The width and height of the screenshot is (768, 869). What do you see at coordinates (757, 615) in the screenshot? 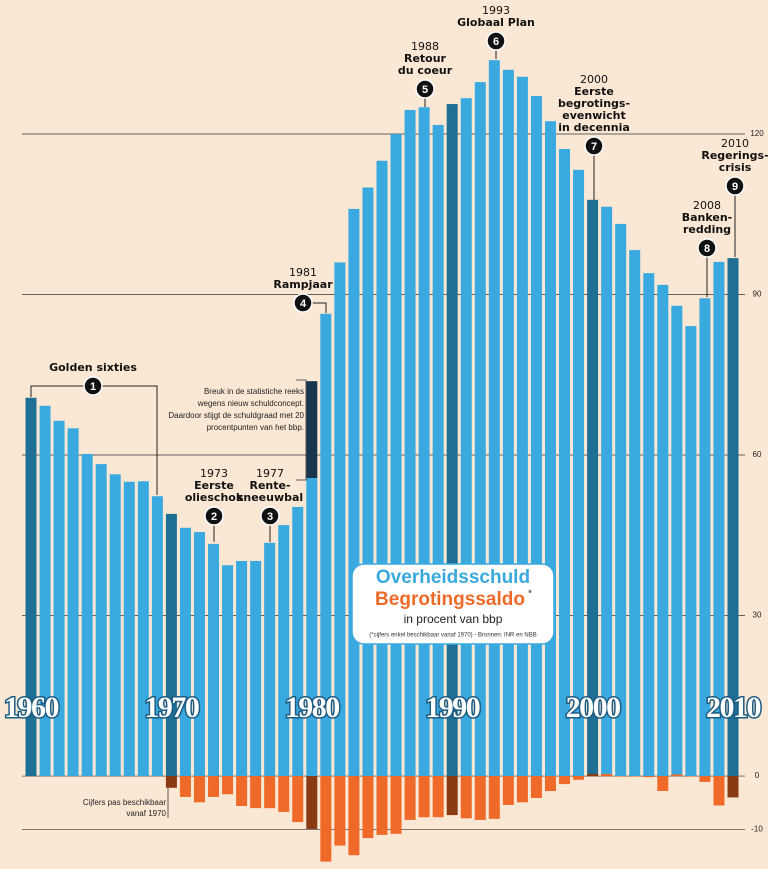
I see `y-tick-label: 30` at bounding box center [757, 615].